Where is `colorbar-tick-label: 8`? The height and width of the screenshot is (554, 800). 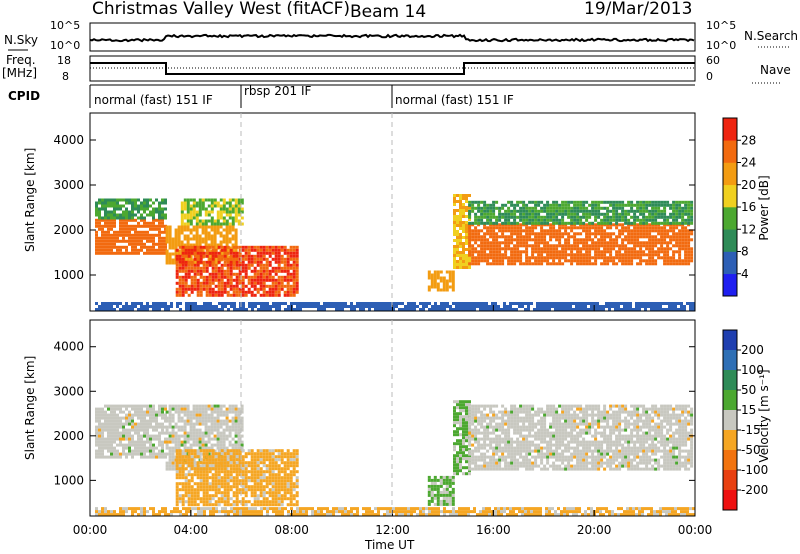
colorbar-tick-label: 8 is located at coordinates (745, 252).